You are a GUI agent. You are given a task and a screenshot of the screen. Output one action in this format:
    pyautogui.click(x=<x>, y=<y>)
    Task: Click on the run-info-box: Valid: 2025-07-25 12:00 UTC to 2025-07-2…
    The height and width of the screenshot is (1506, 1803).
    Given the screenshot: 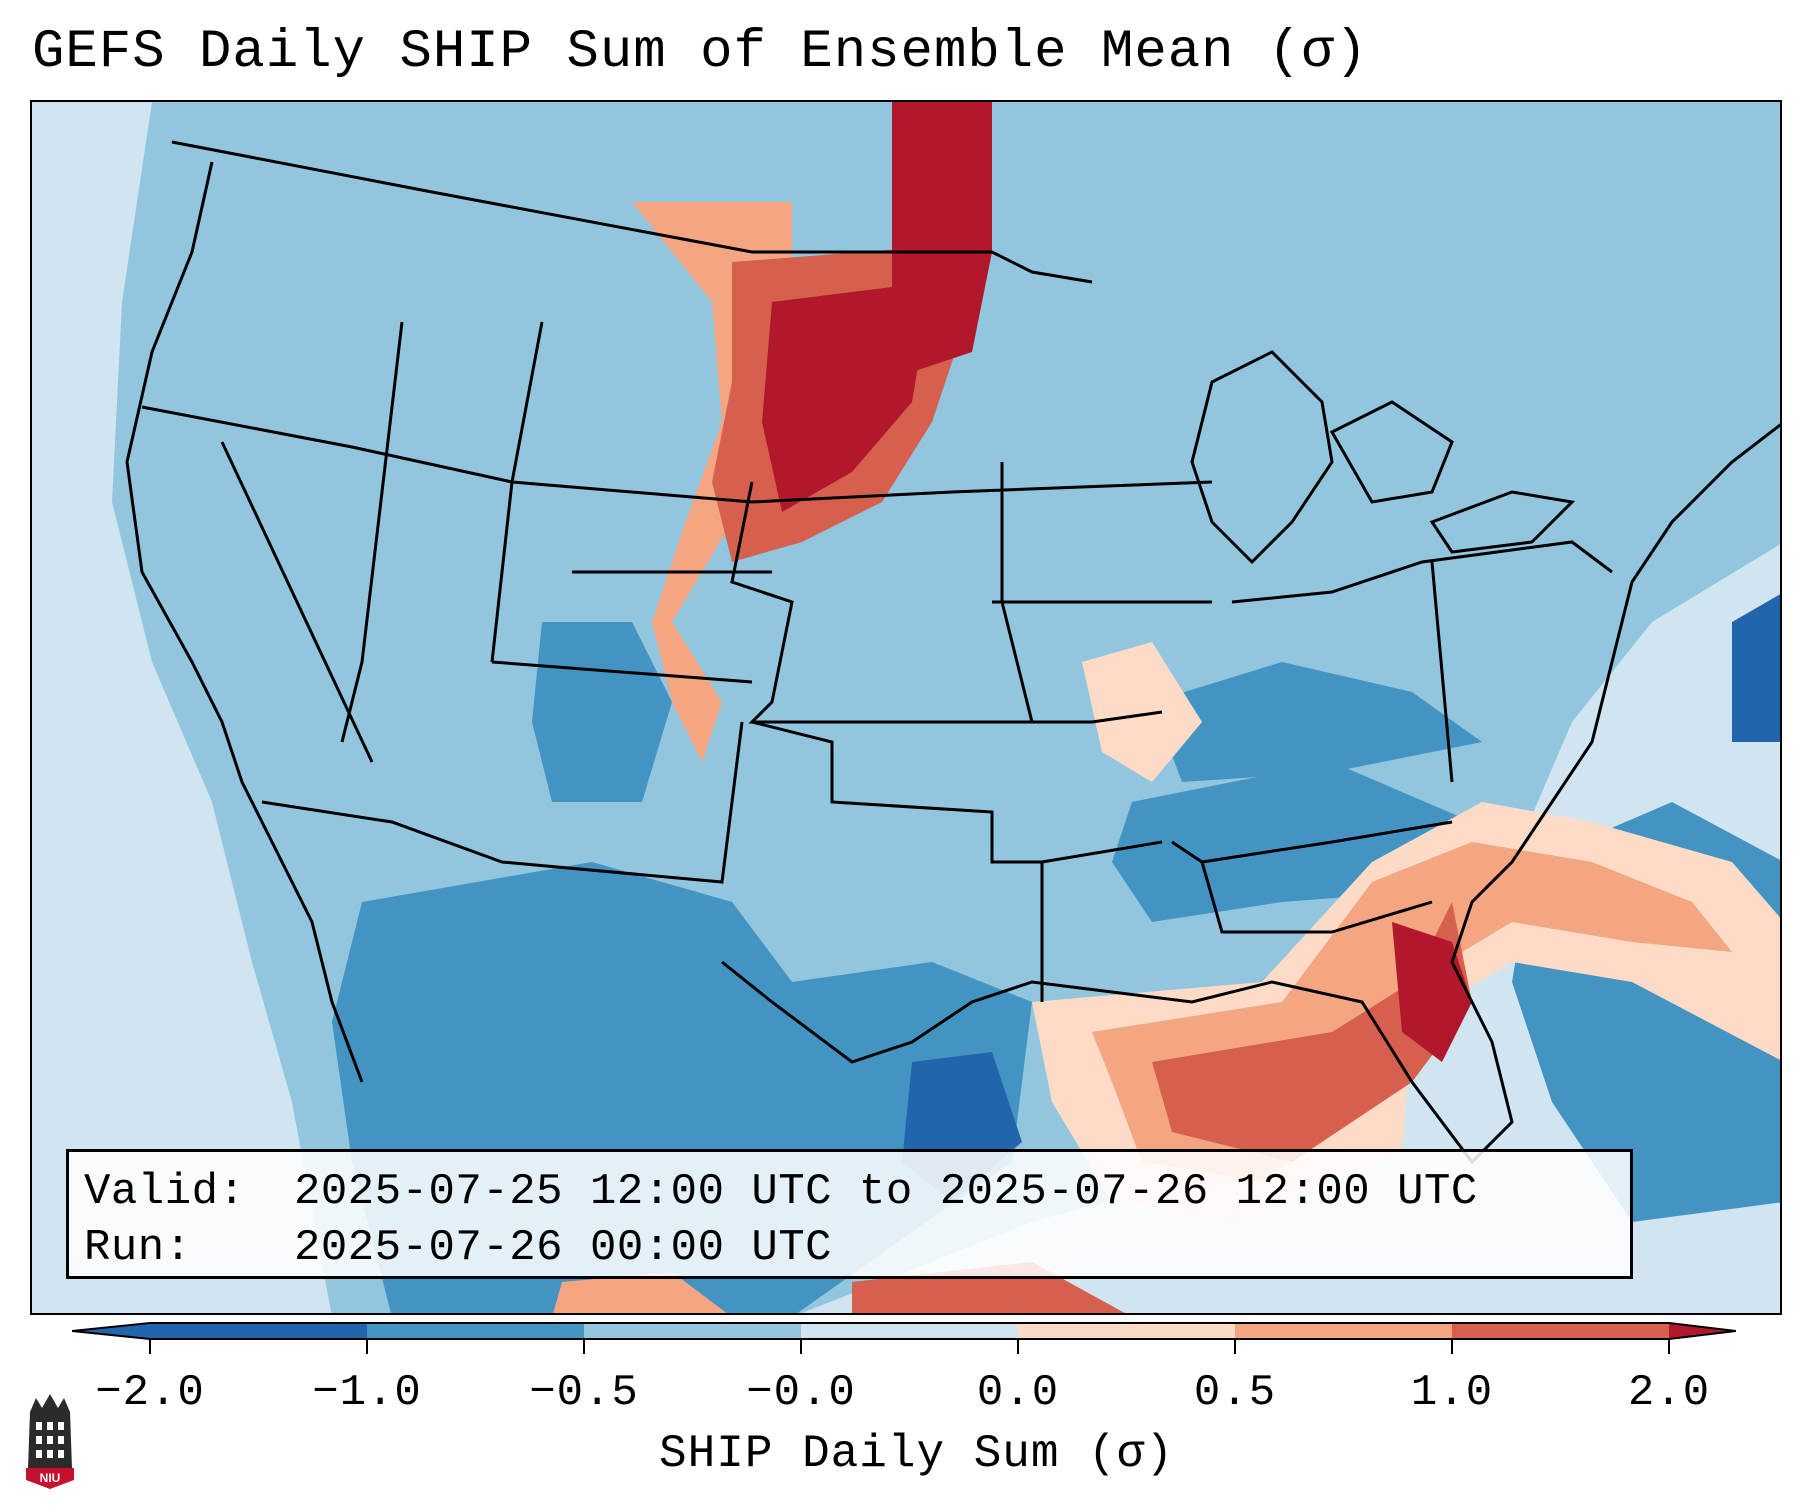 What is the action you would take?
    pyautogui.click(x=849, y=1214)
    